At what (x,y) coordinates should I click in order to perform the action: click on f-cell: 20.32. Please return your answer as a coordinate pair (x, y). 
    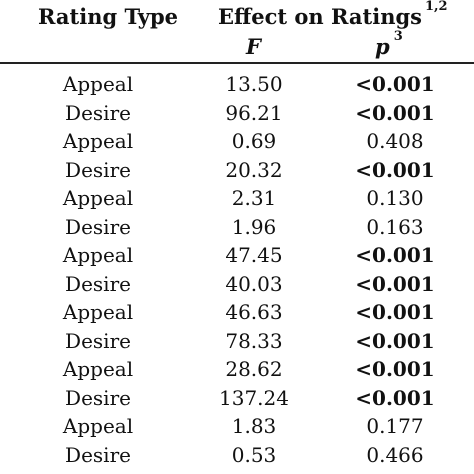
    Looking at the image, I should click on (254, 169).